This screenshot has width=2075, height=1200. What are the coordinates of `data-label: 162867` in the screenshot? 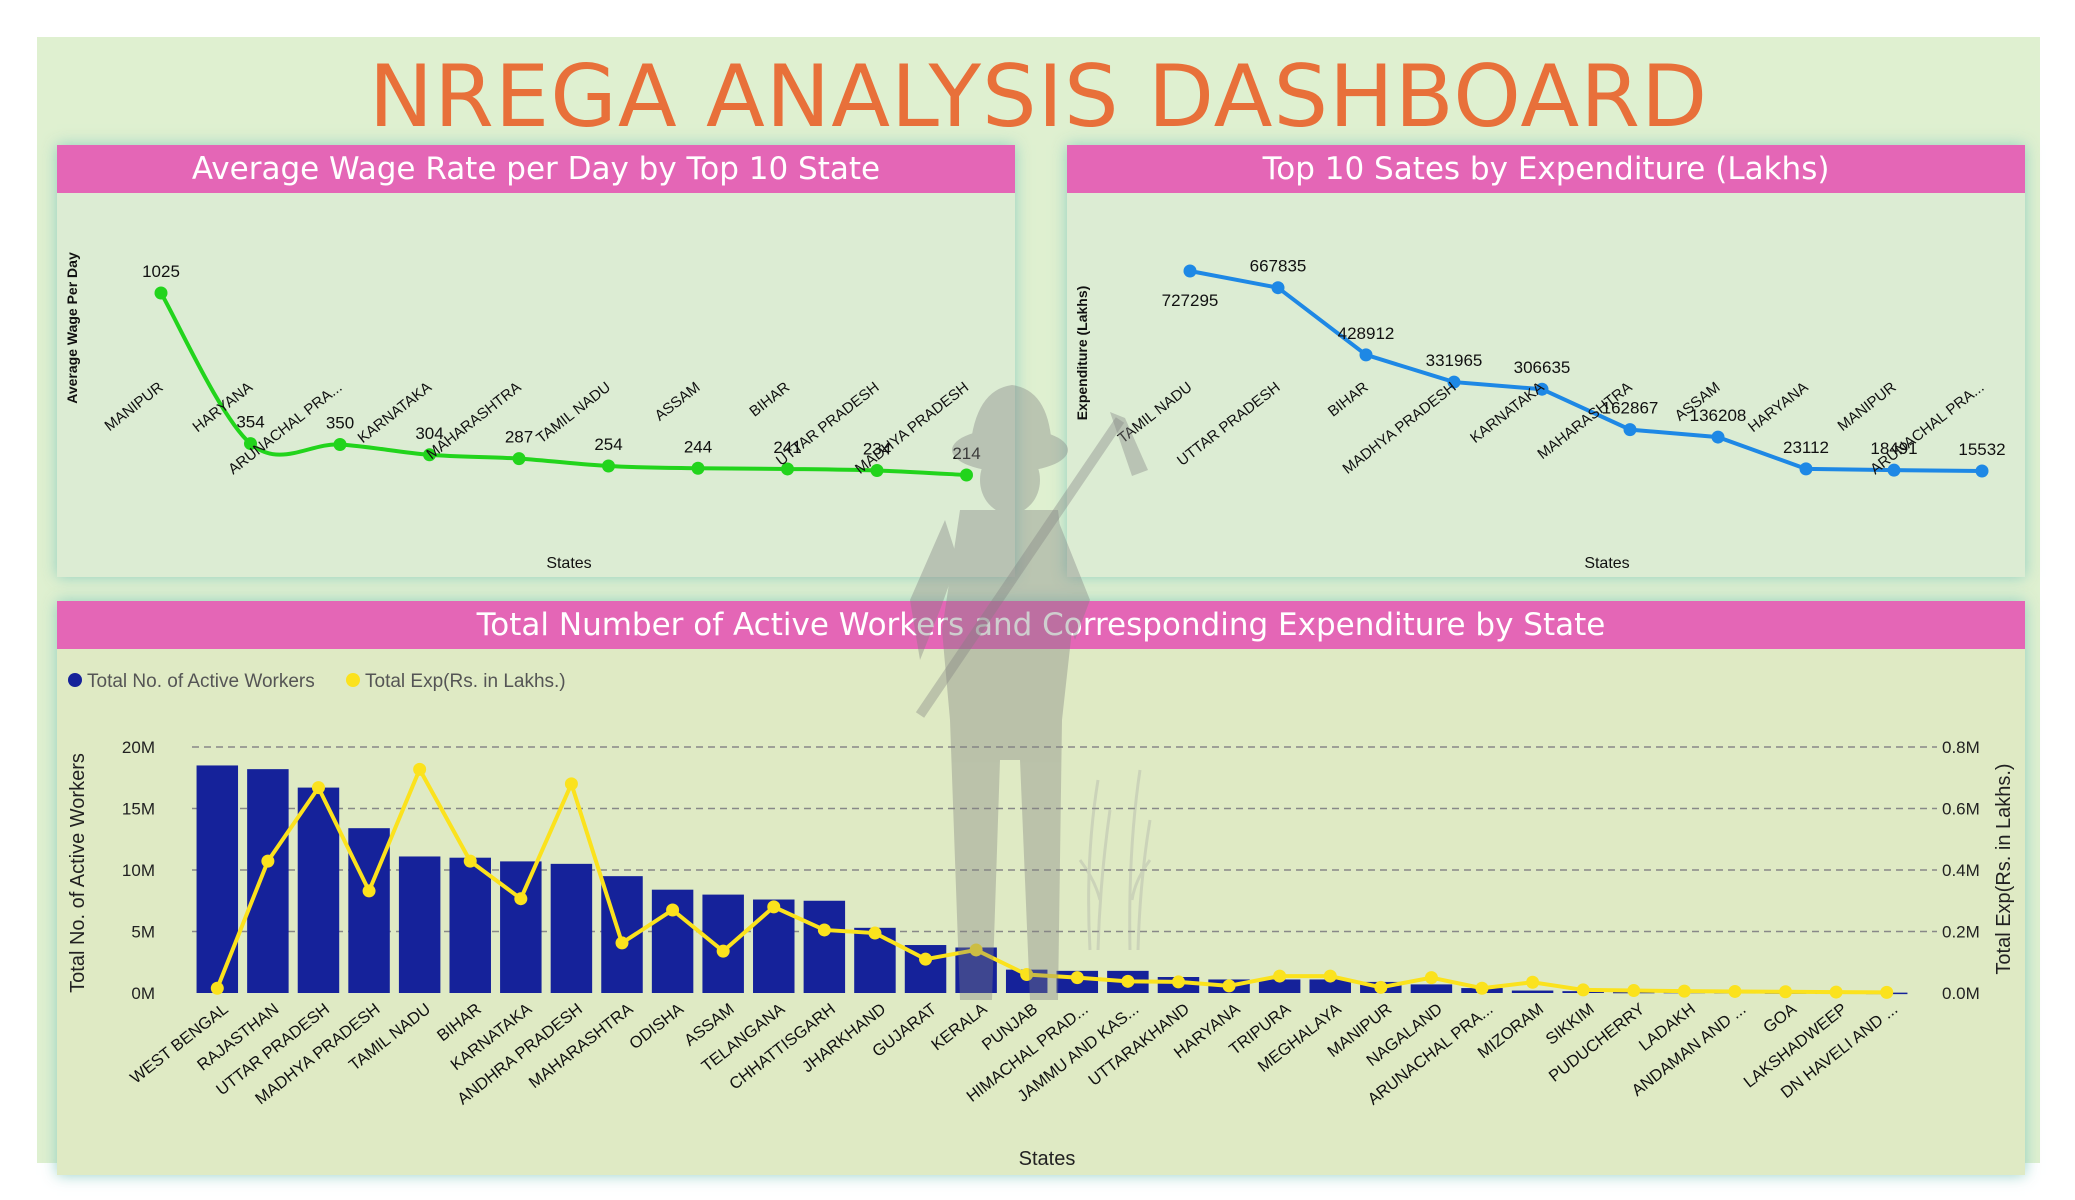 It's located at (1630, 408).